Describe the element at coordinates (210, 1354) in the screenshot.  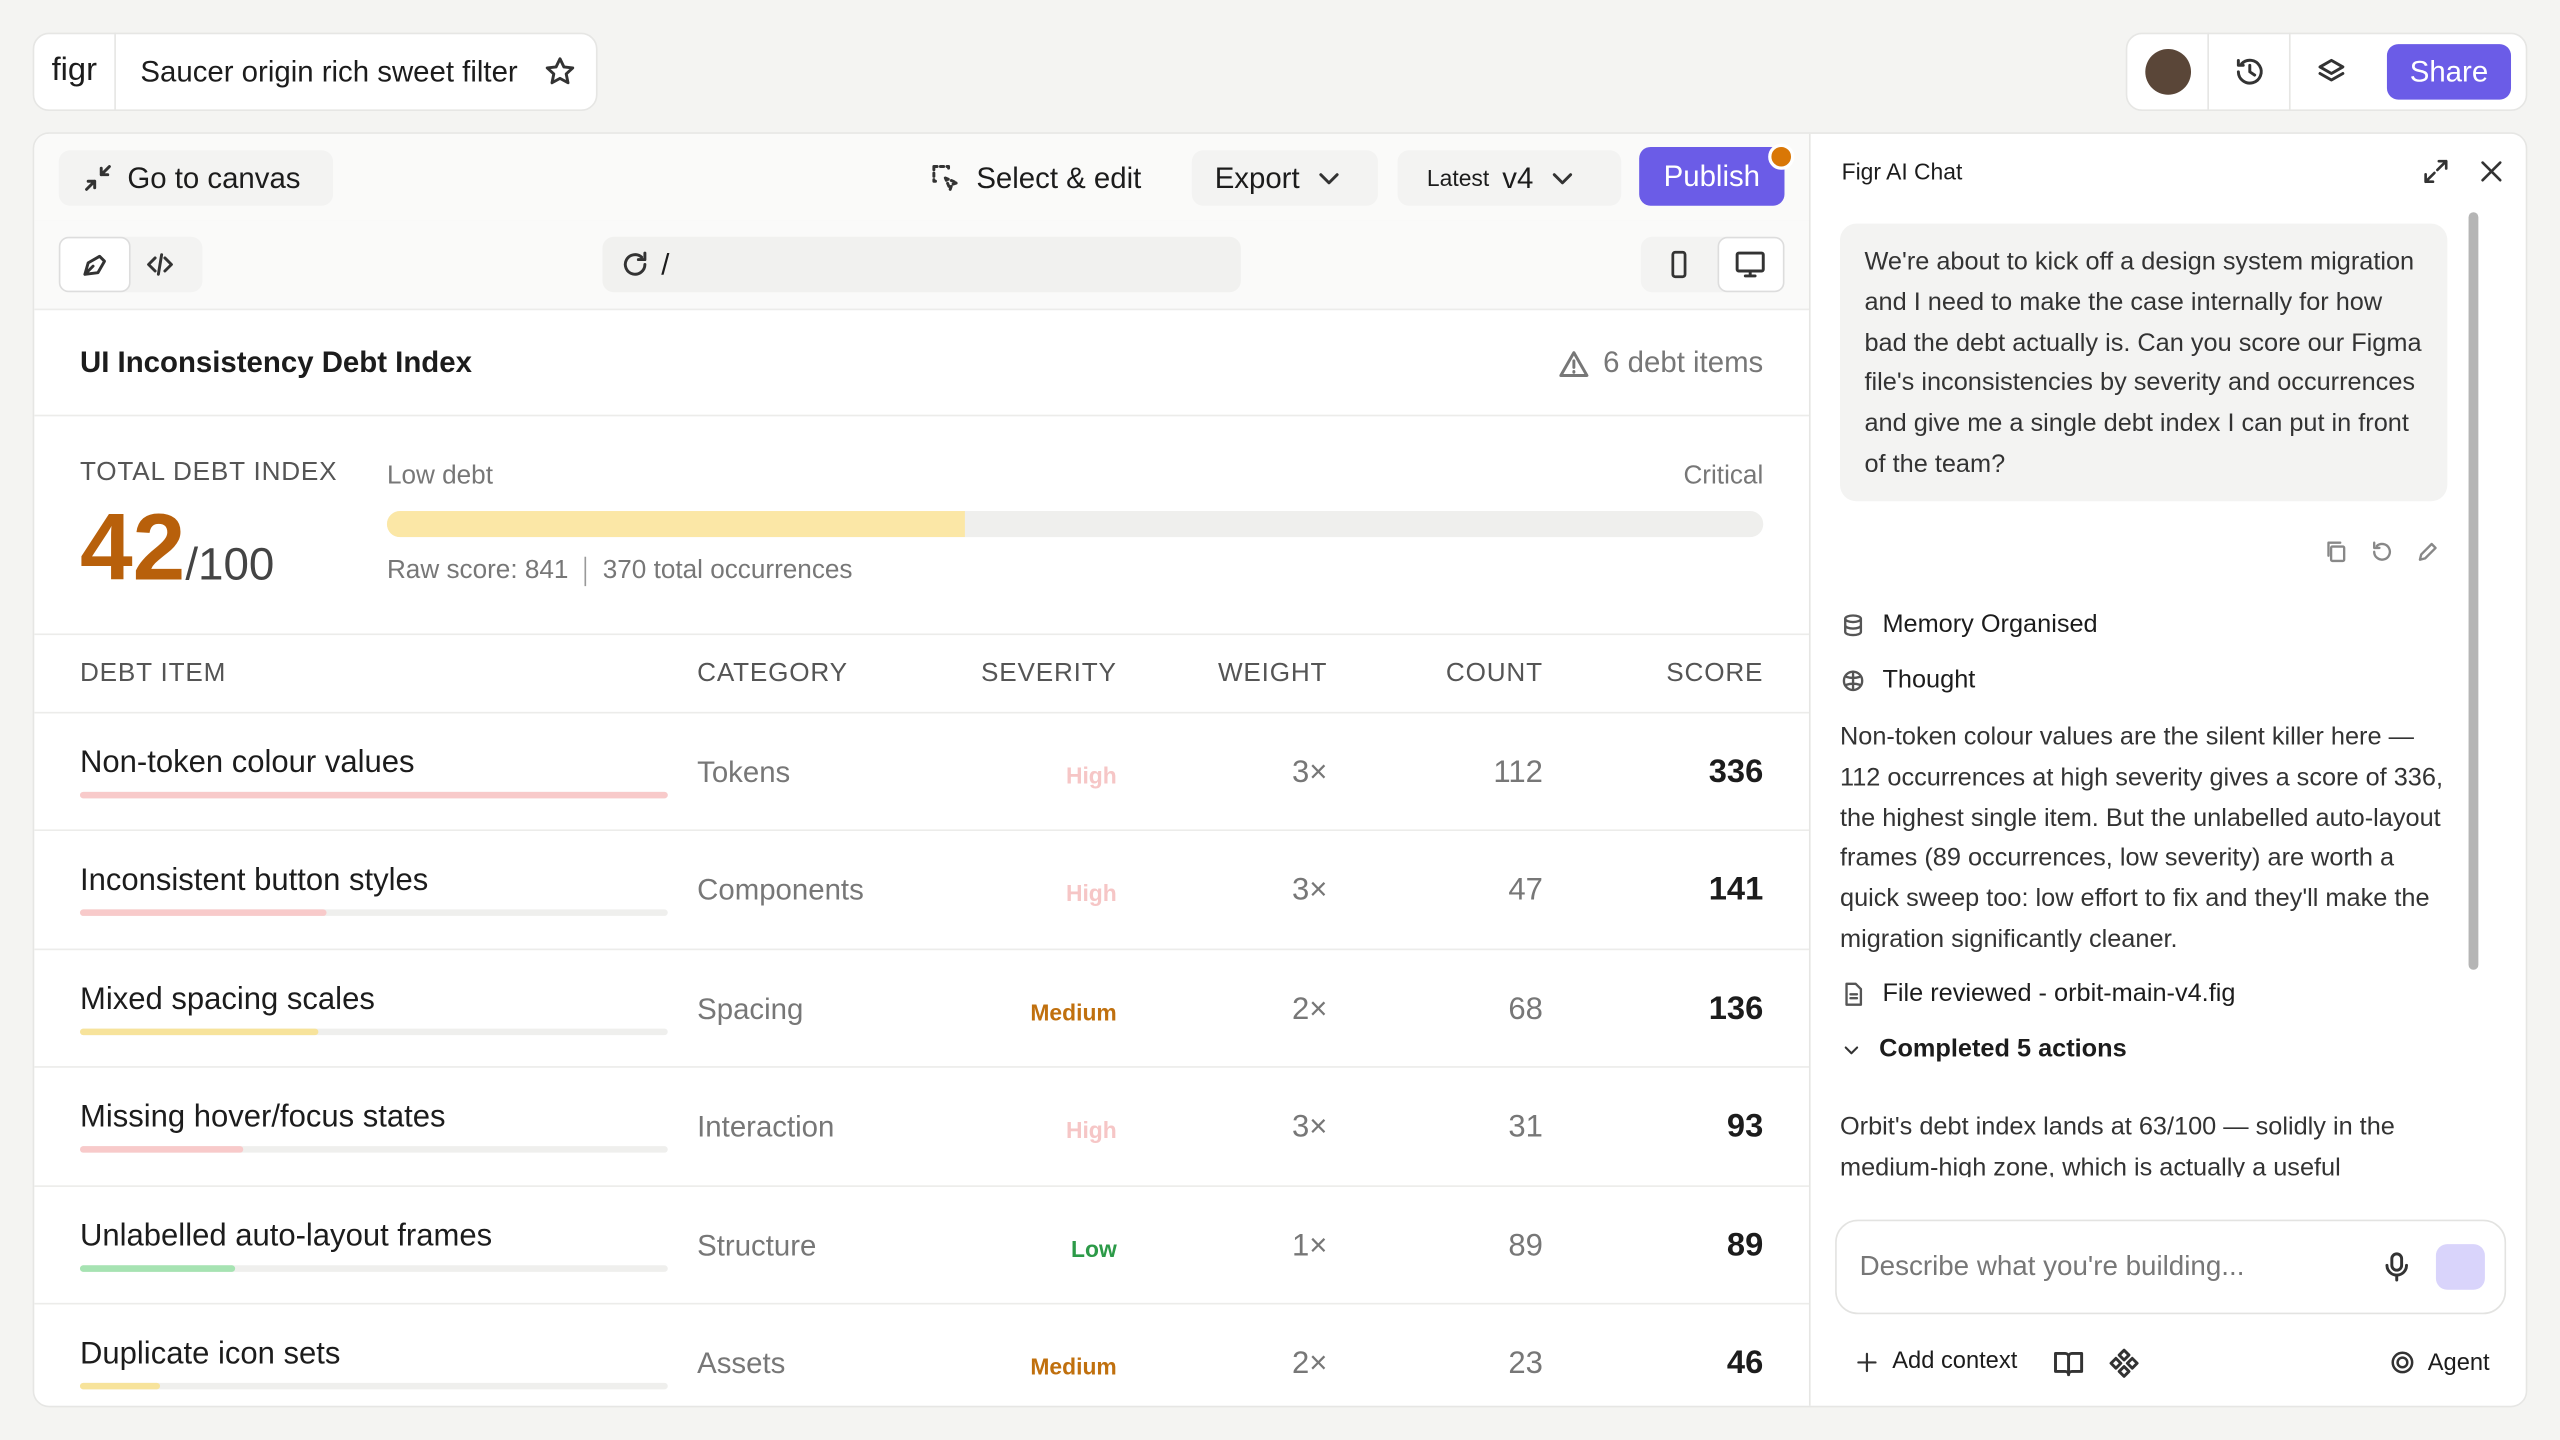
I see `debt-item: Duplicate icon sets` at that location.